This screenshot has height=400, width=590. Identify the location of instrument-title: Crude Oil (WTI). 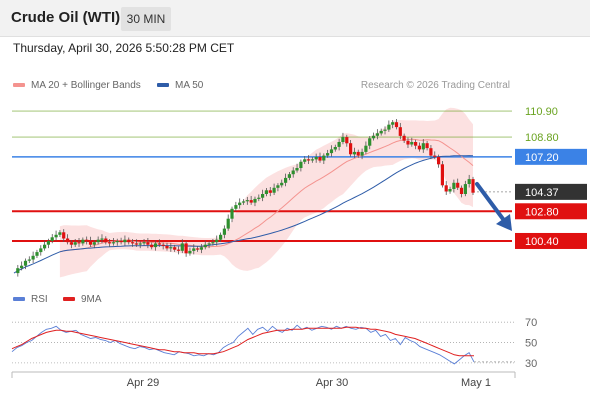
(66, 17).